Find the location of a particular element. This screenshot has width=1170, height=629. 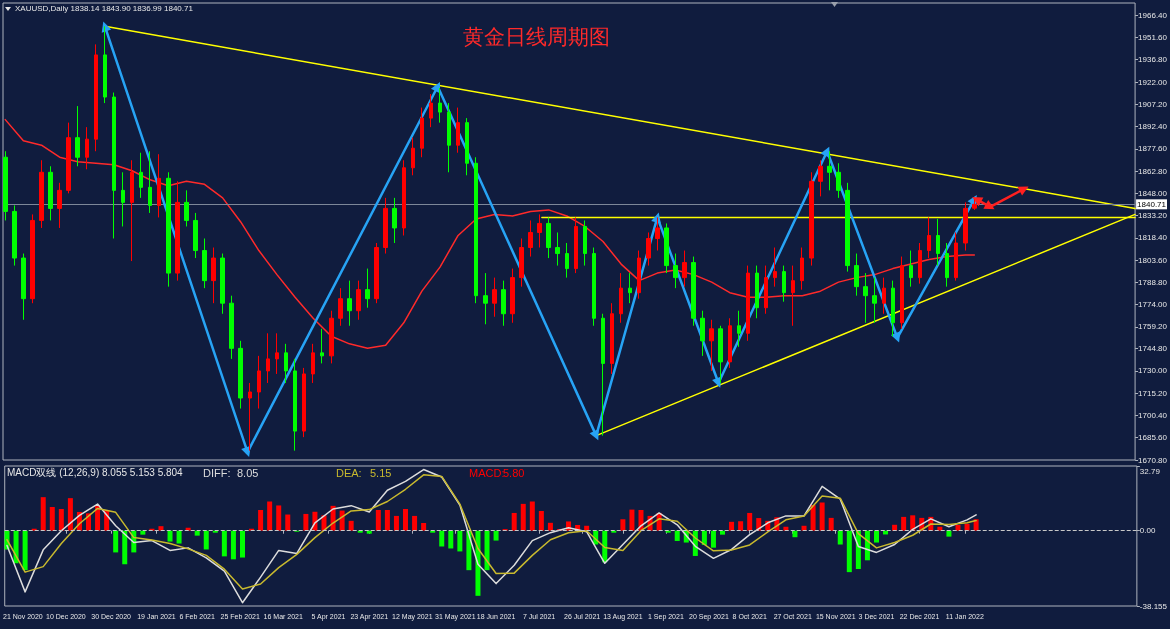

y-tick-label: 1730.00 is located at coordinates (1153, 371).